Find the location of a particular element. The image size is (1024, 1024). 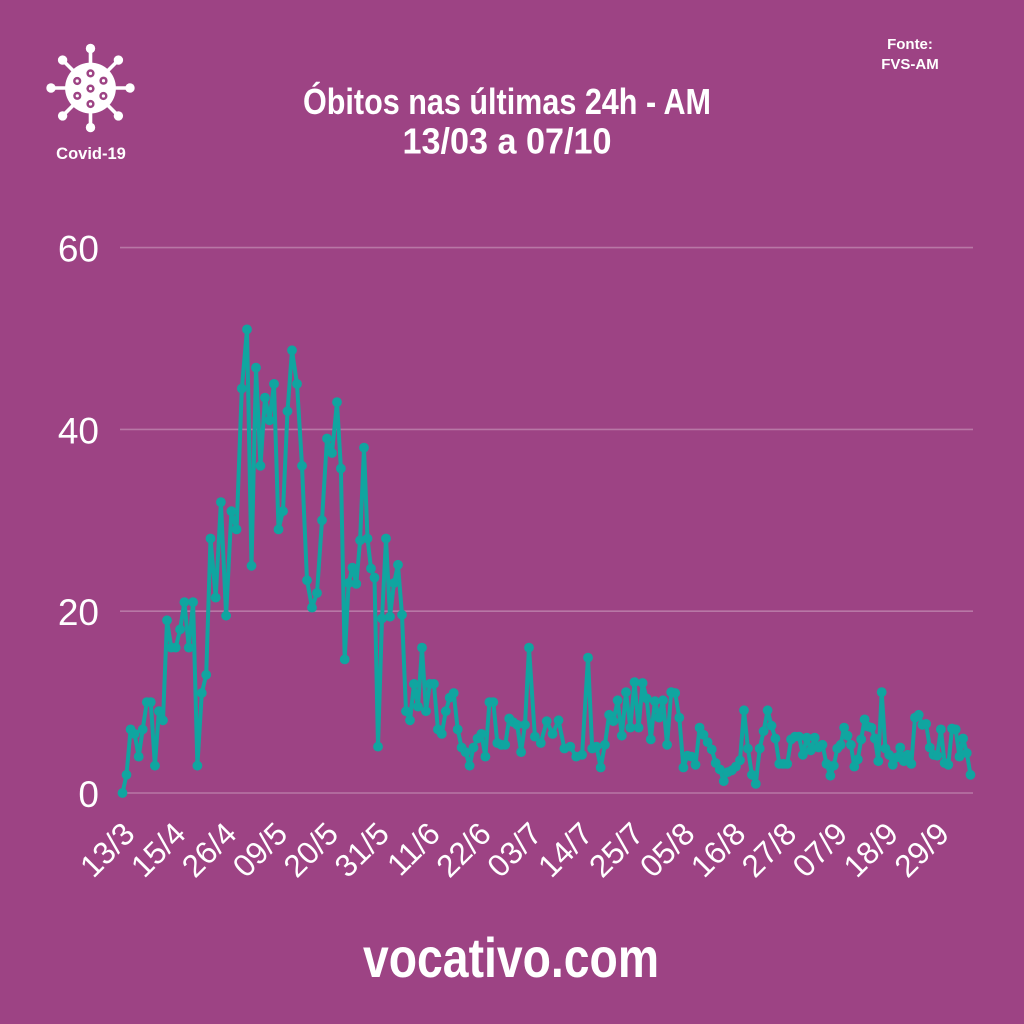

svg-text: Óbitos nas últimas 24h - AM is located at coordinates (507, 101).